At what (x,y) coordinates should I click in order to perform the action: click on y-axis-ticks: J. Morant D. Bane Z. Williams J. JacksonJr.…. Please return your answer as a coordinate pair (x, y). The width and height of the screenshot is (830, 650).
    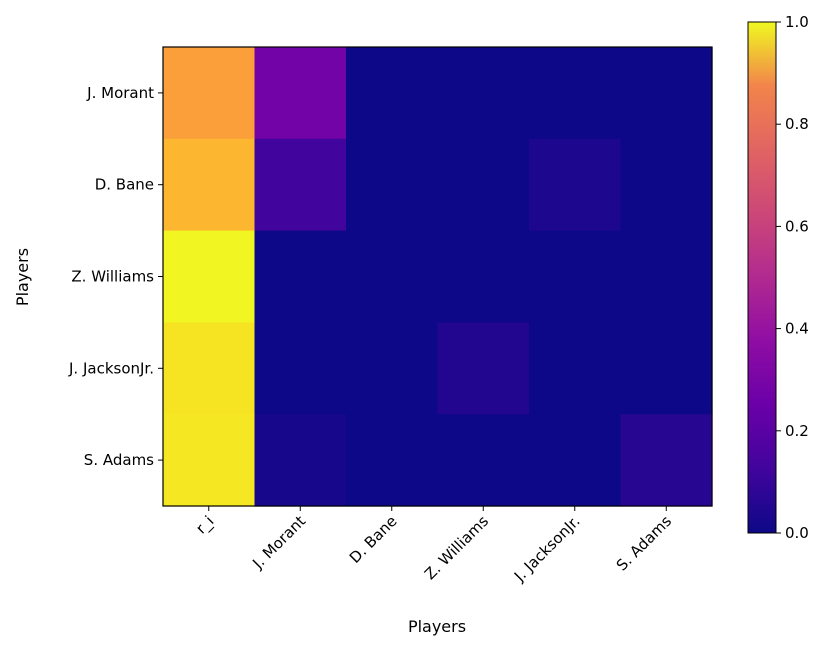
    Looking at the image, I should click on (115, 276).